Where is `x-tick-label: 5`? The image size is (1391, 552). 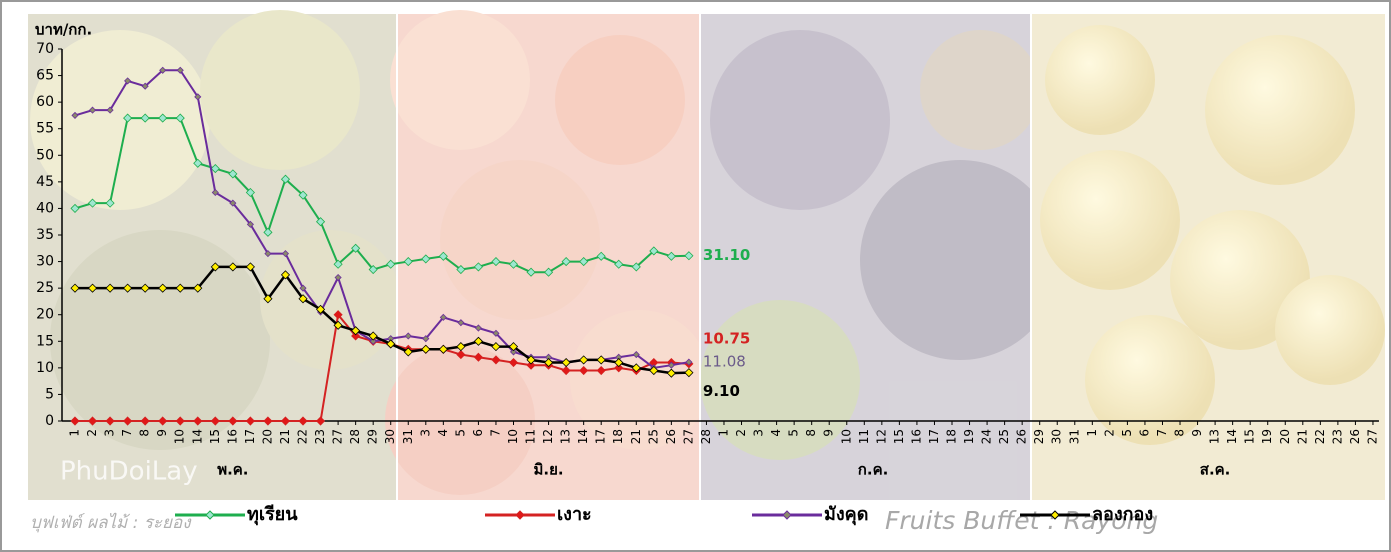 x-tick-label: 5 is located at coordinates (794, 433).